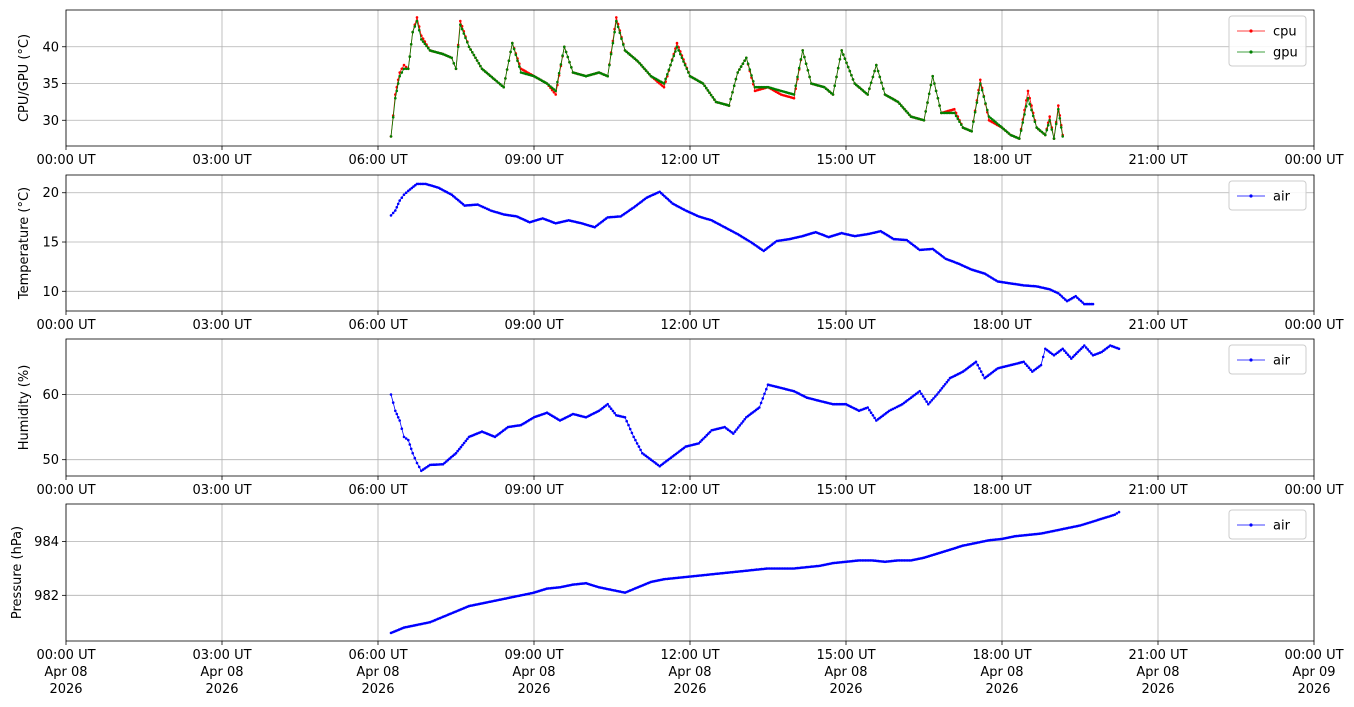 Image resolution: width=1354 pixels, height=707 pixels. Describe the element at coordinates (1313, 655) in the screenshot. I see `x-tick-label: 00:00 UT` at that location.